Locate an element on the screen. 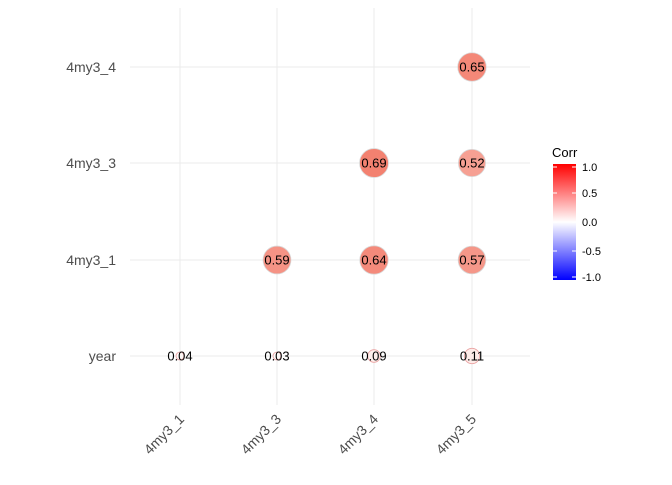  legend-ticks: 1.0 0.5 0.0 -0.5 -1.0 is located at coordinates (577, 223).